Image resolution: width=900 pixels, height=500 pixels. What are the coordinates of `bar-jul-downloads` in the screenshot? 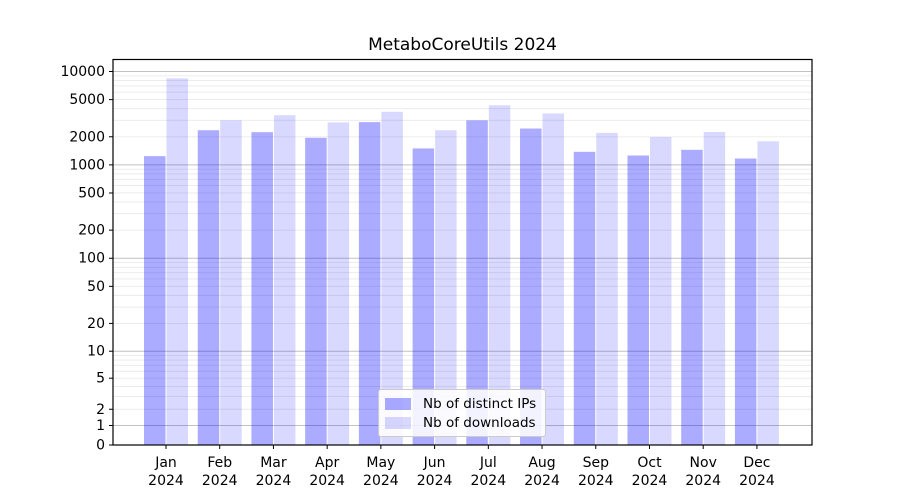 It's located at (499, 275).